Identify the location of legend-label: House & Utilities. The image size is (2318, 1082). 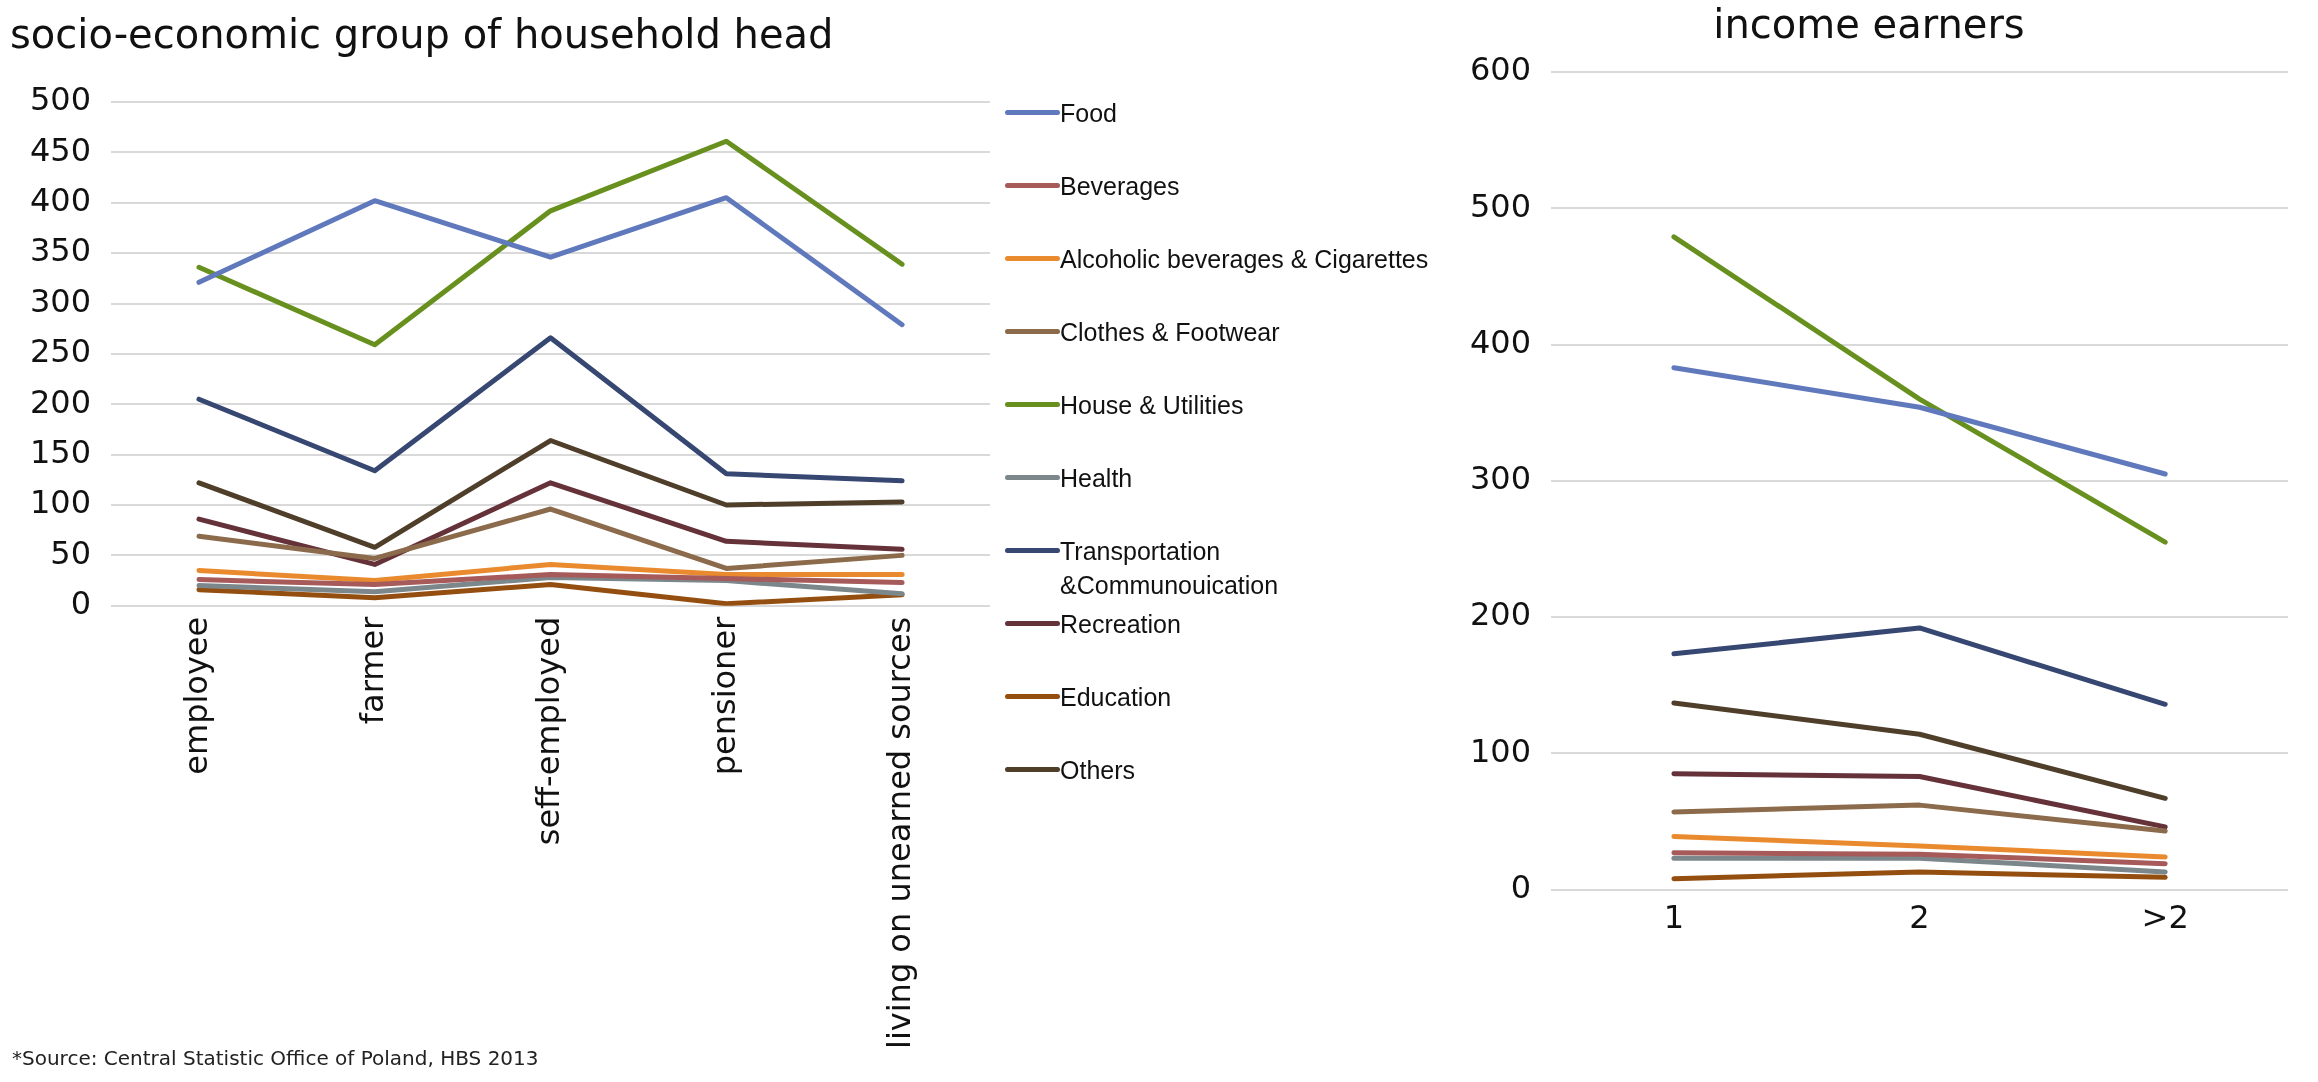
(1152, 405).